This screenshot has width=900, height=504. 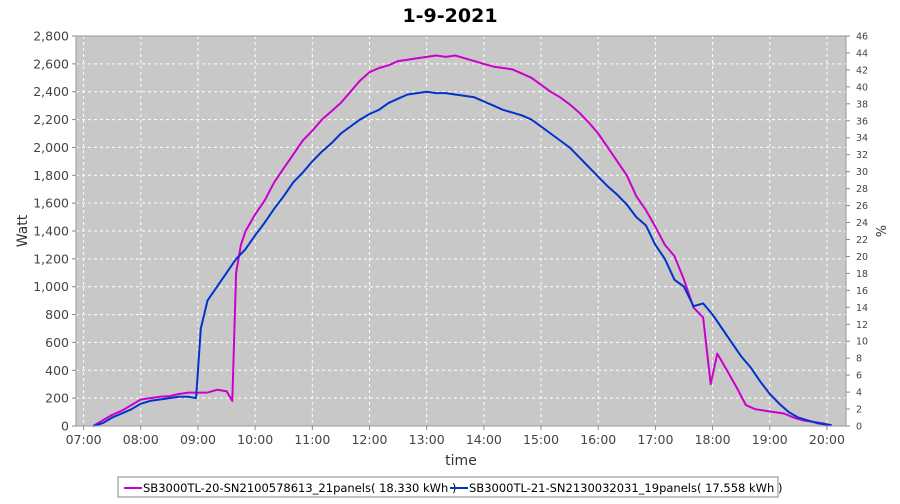 I want to click on y2-tick-label: 34, so click(x=862, y=138).